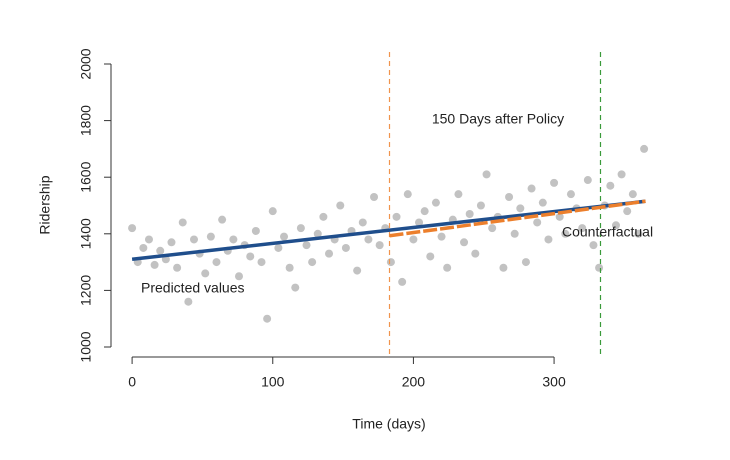 Image resolution: width=730 pixels, height=460 pixels. I want to click on y-tick-label: 1400, so click(86, 233).